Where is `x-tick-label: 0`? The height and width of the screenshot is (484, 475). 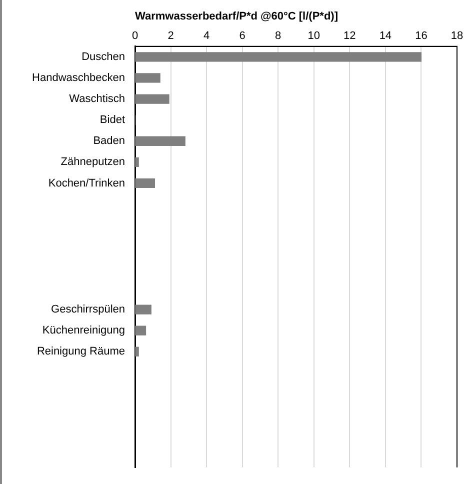
x-tick-label: 0 is located at coordinates (135, 36).